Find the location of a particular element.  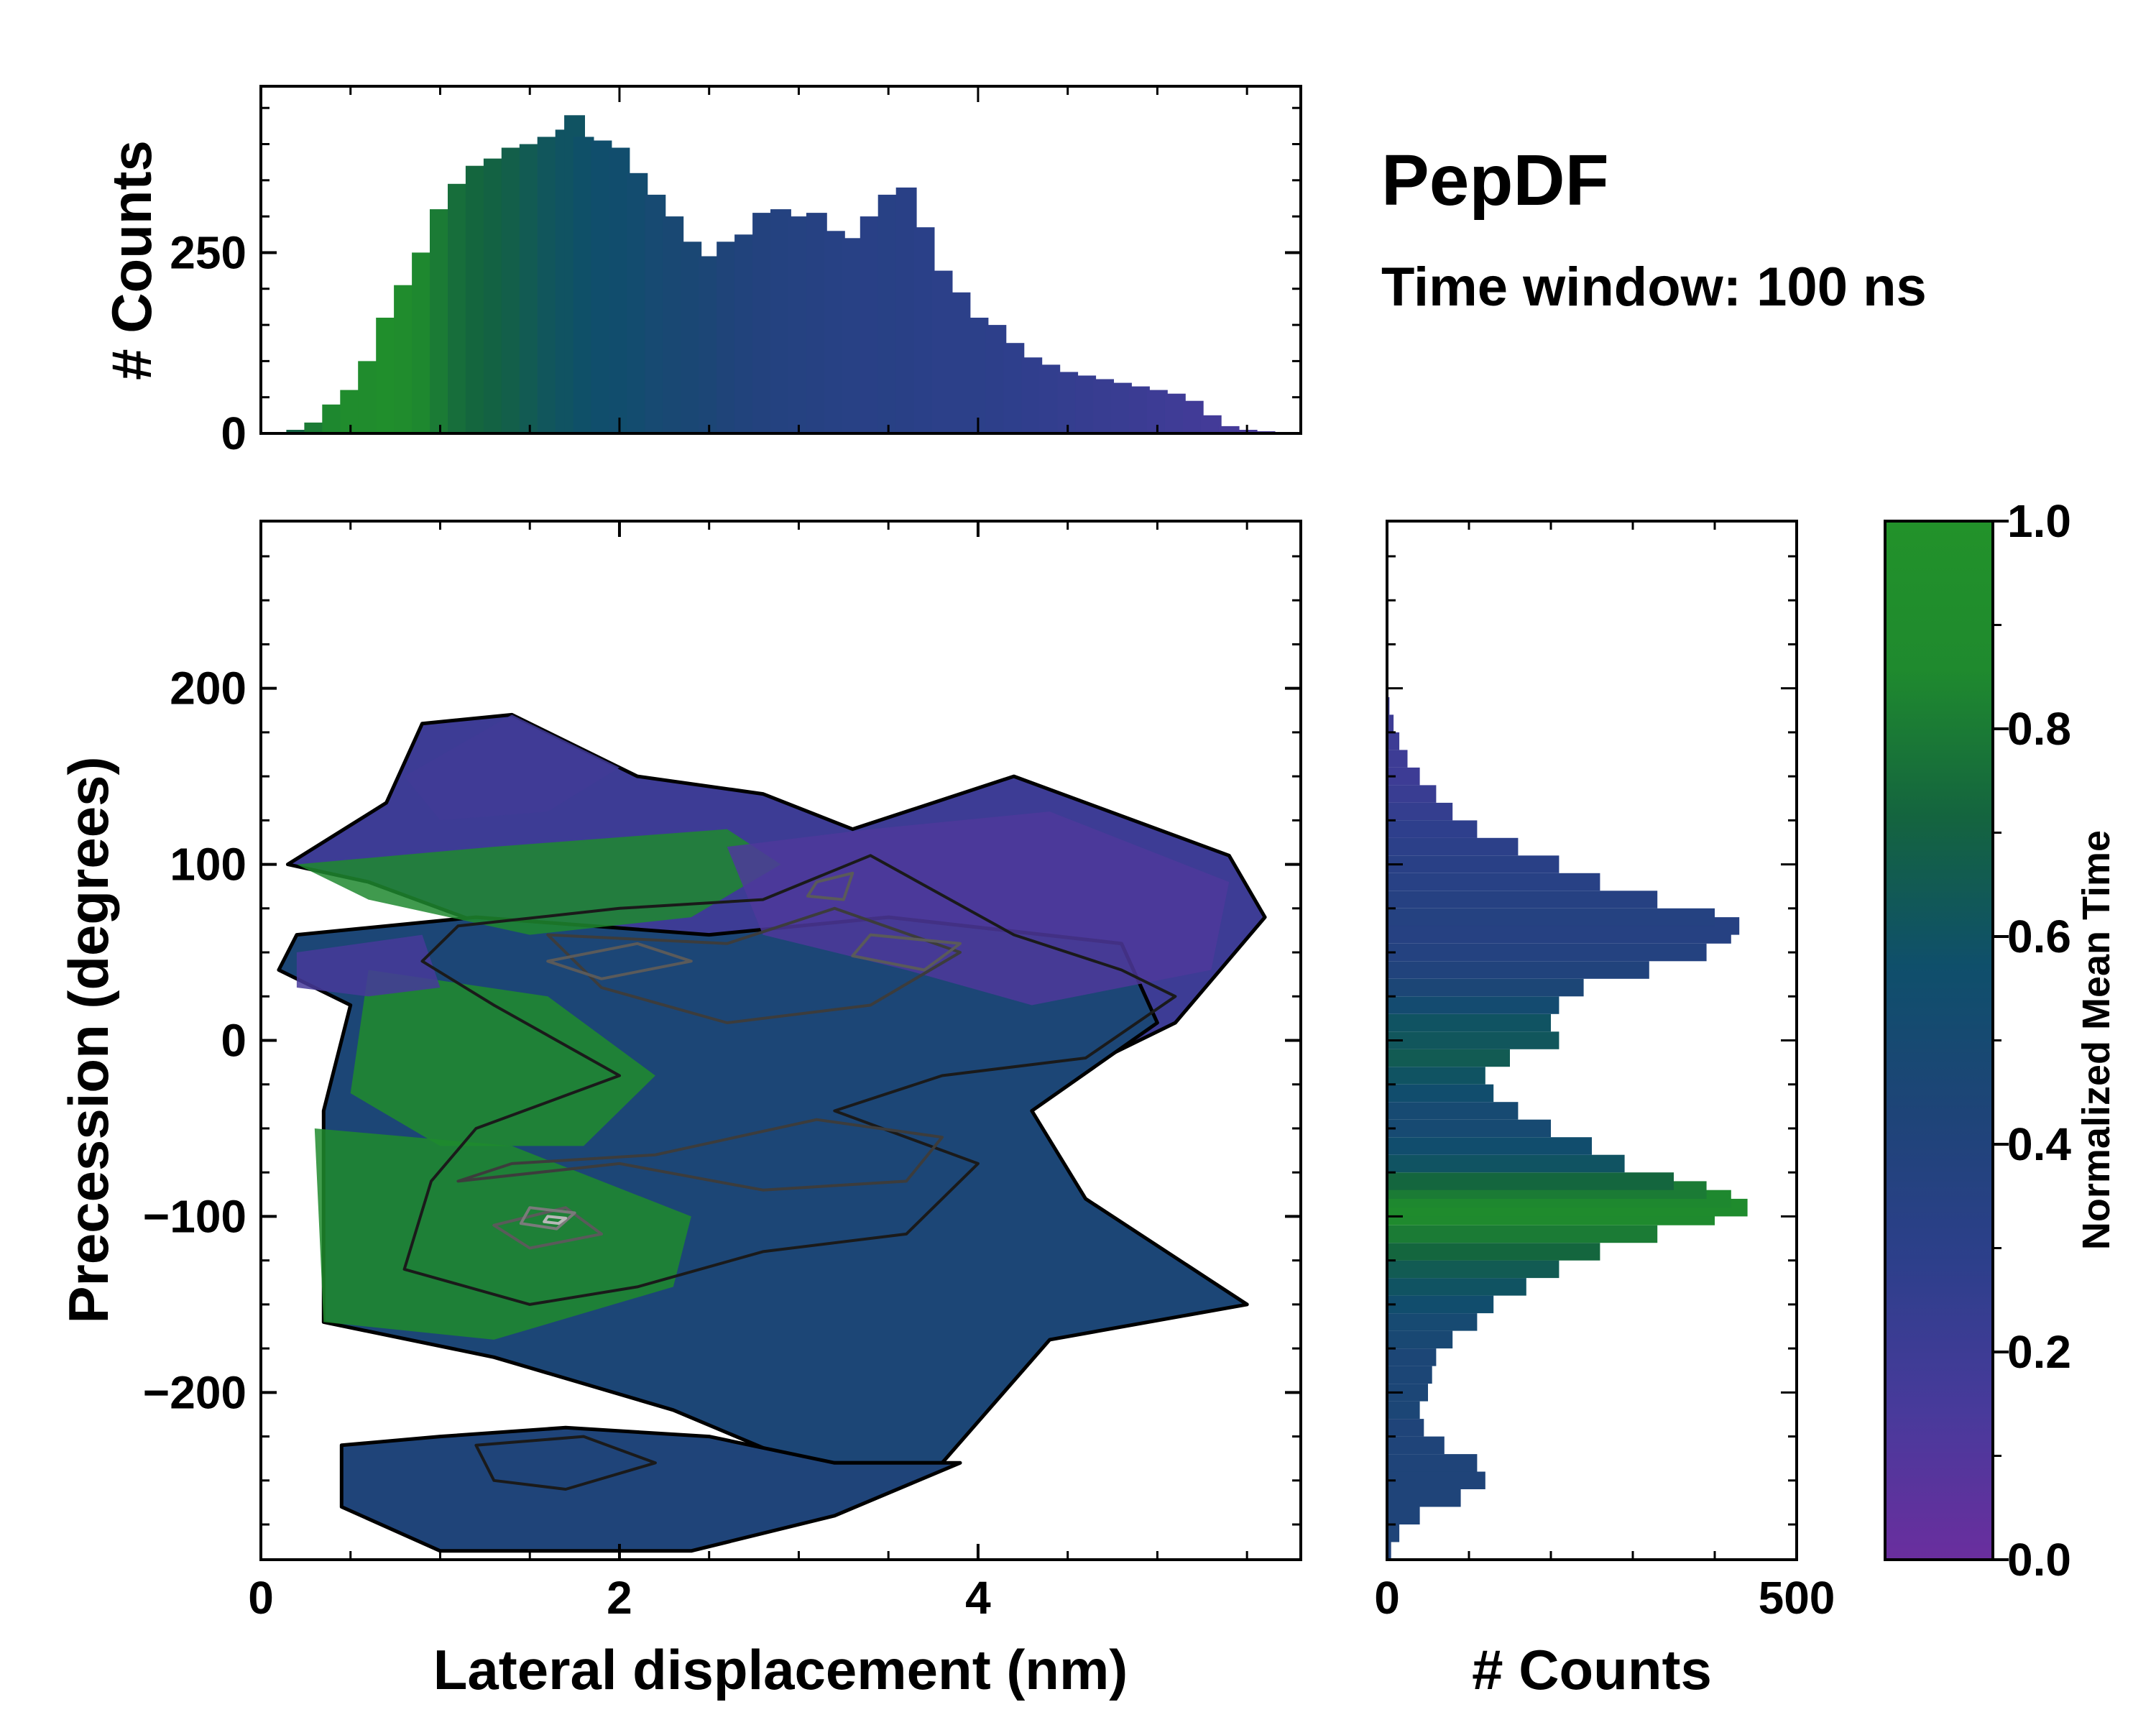

right-xtick-label: 500 is located at coordinates (1797, 1598).